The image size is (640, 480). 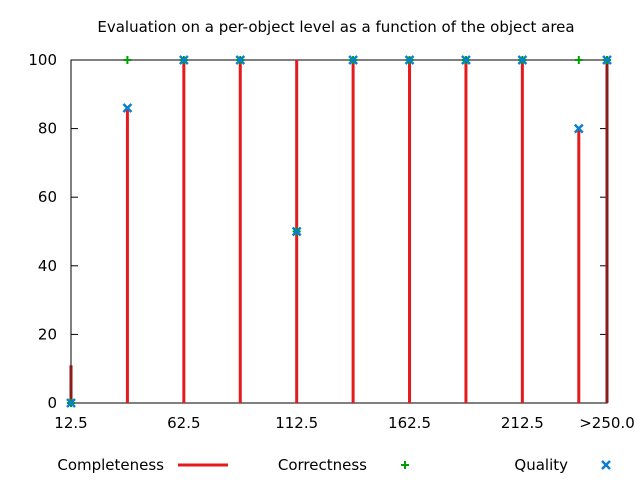 I want to click on x-tick-label: >250.0, so click(x=607, y=423).